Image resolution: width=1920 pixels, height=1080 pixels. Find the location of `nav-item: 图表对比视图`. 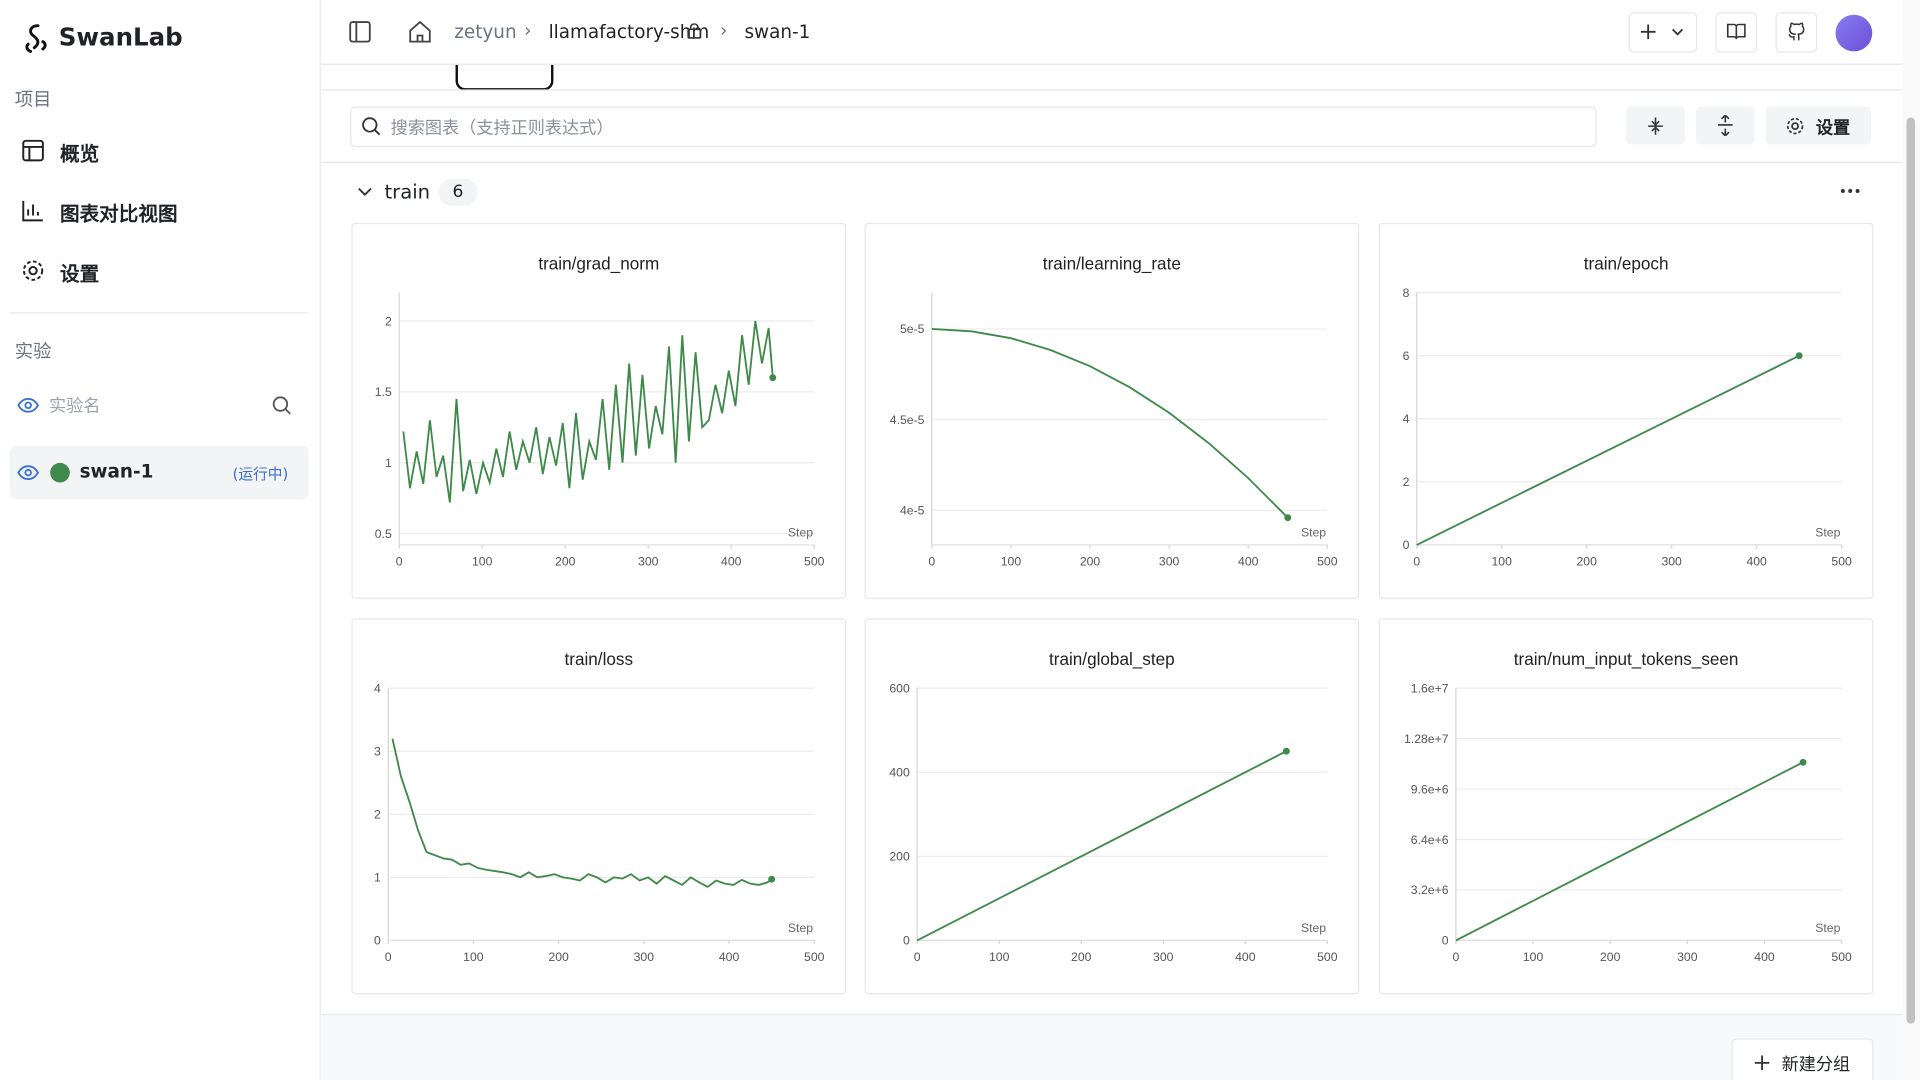

nav-item: 图表对比视图 is located at coordinates (119, 211).